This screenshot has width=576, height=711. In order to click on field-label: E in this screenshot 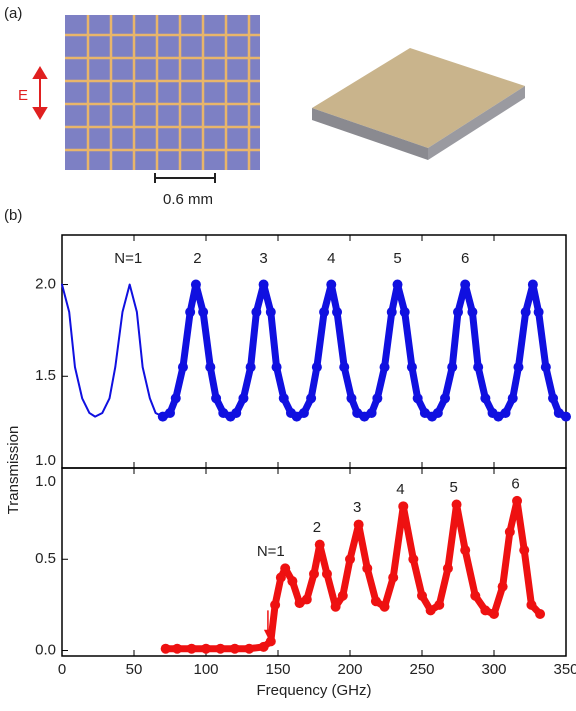, I will do `click(23, 95)`.